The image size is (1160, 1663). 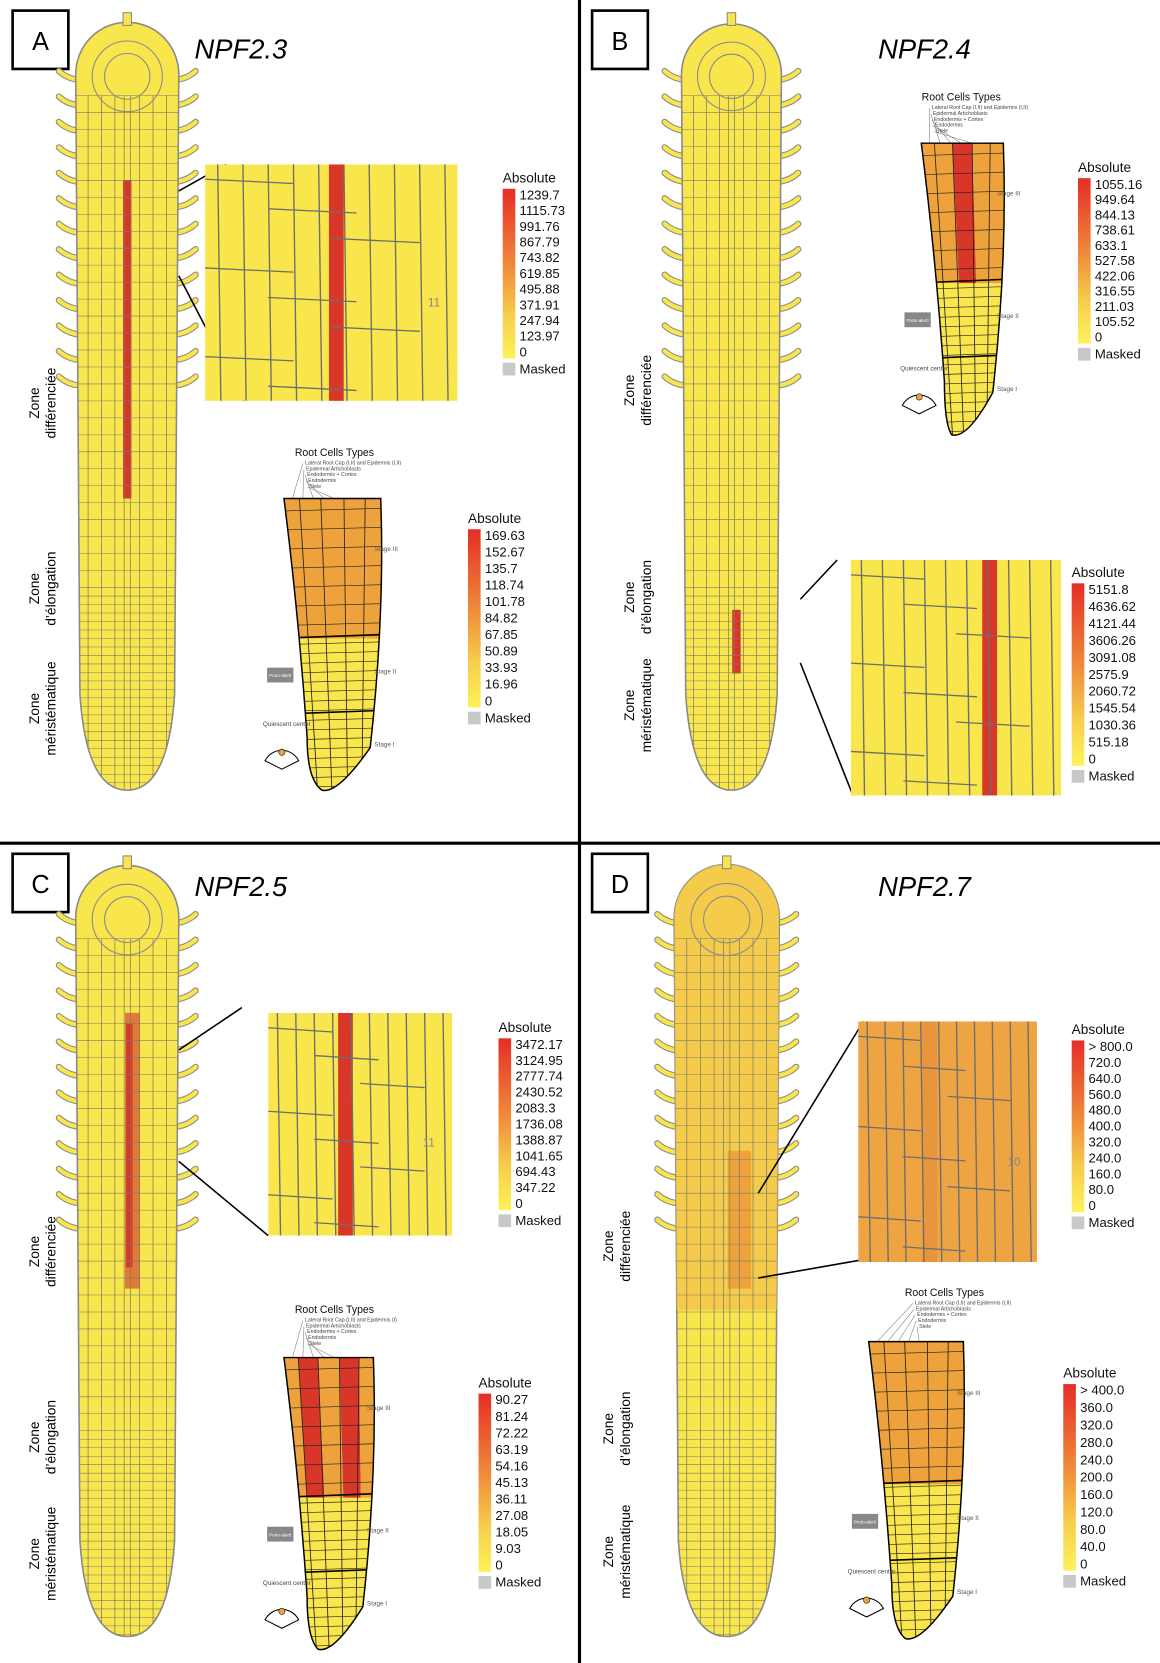 What do you see at coordinates (1111, 245) in the screenshot?
I see `legend-label: 633.1` at bounding box center [1111, 245].